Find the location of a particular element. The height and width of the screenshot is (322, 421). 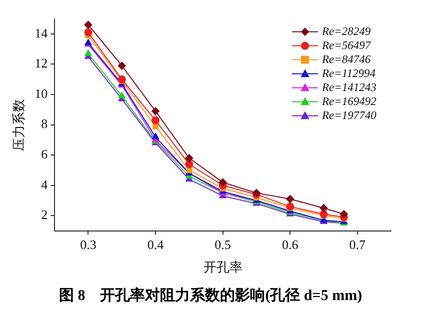

legend-label: Re=28249 is located at coordinates (346, 32).